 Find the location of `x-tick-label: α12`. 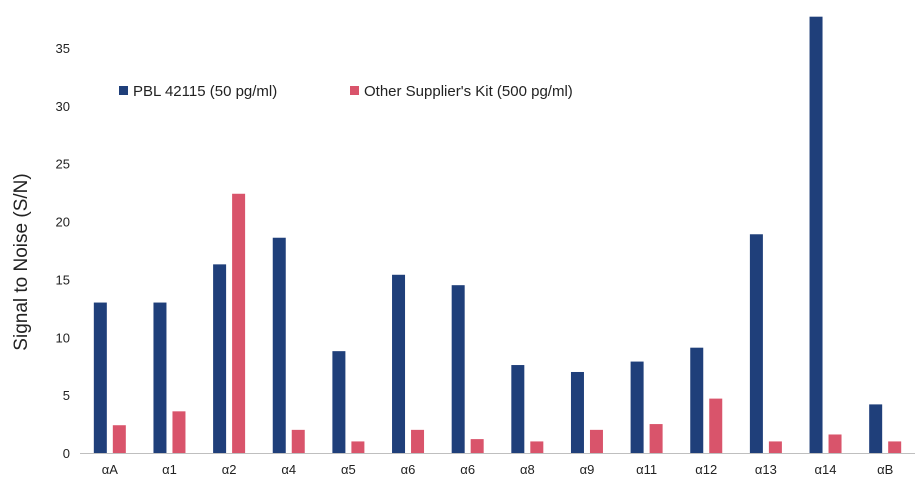

x-tick-label: α12 is located at coordinates (706, 469).